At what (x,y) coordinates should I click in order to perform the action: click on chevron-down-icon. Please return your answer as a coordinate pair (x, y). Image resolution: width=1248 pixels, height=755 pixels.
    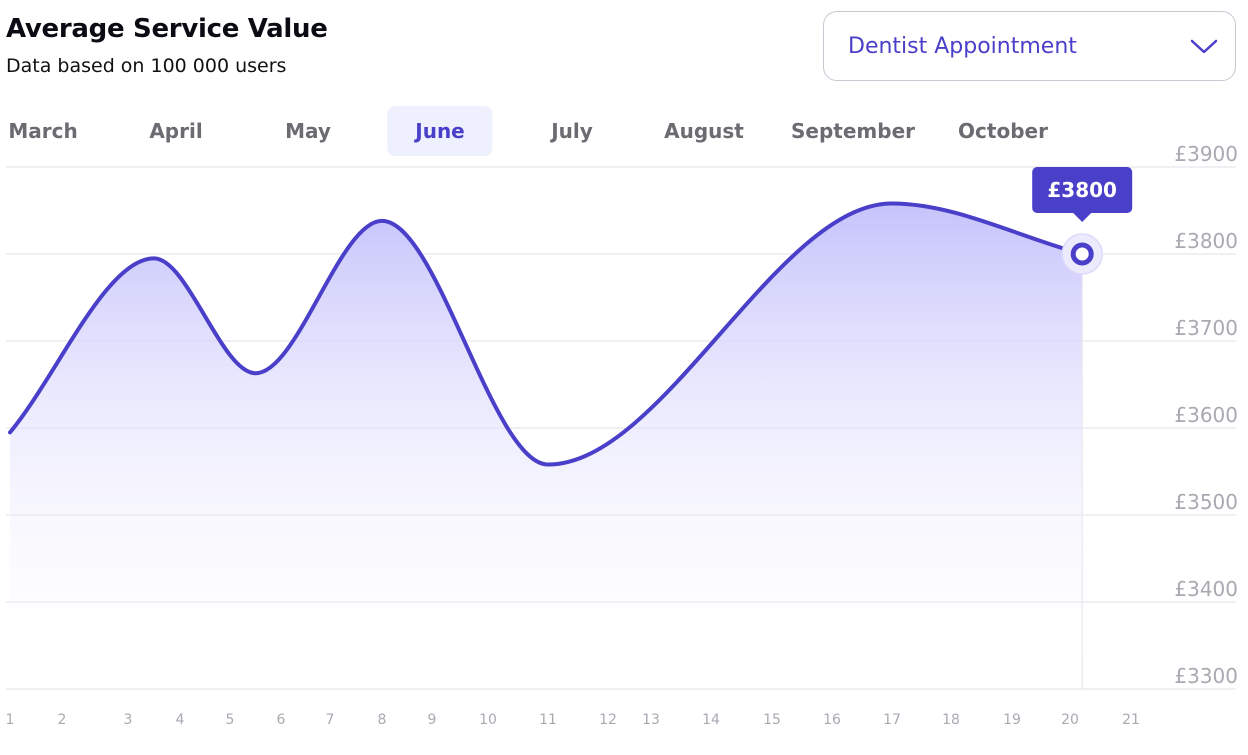
    Looking at the image, I should click on (1204, 46).